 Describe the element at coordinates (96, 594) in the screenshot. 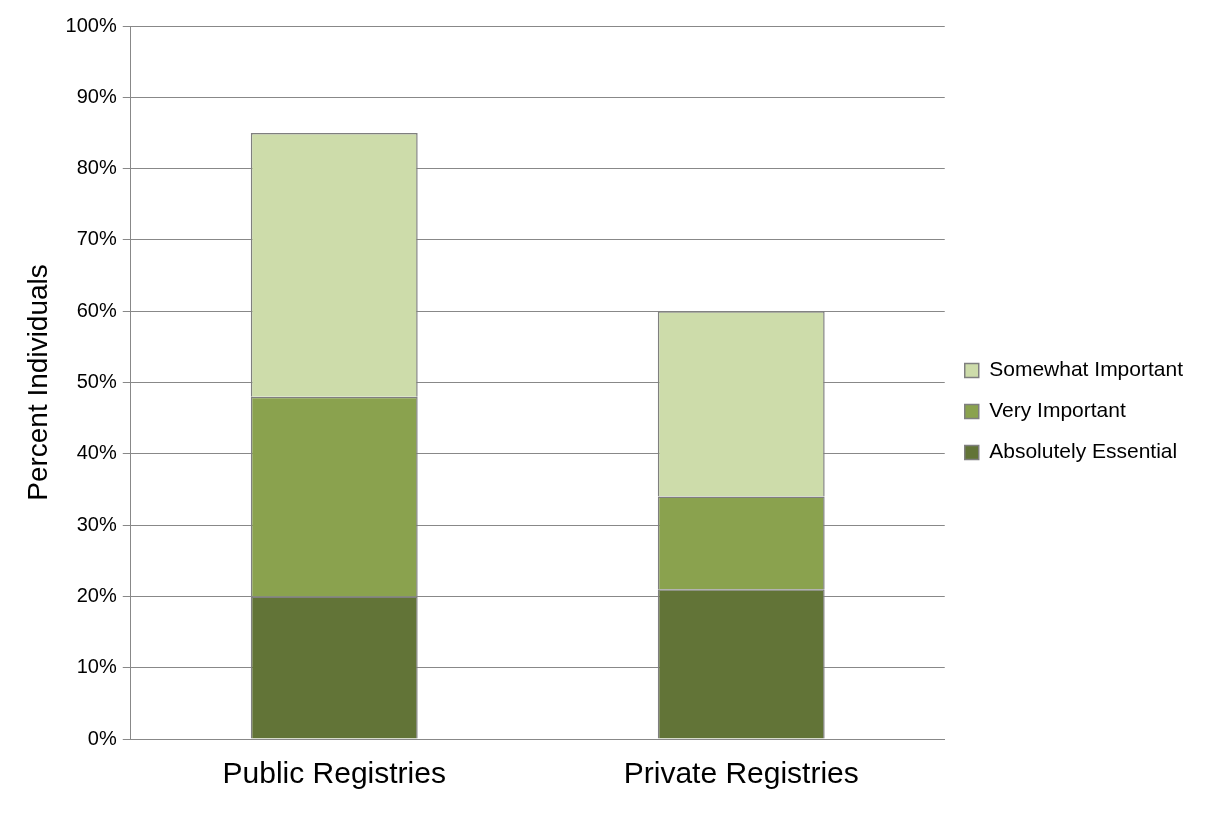

I see `y-tick-label: 20%` at that location.